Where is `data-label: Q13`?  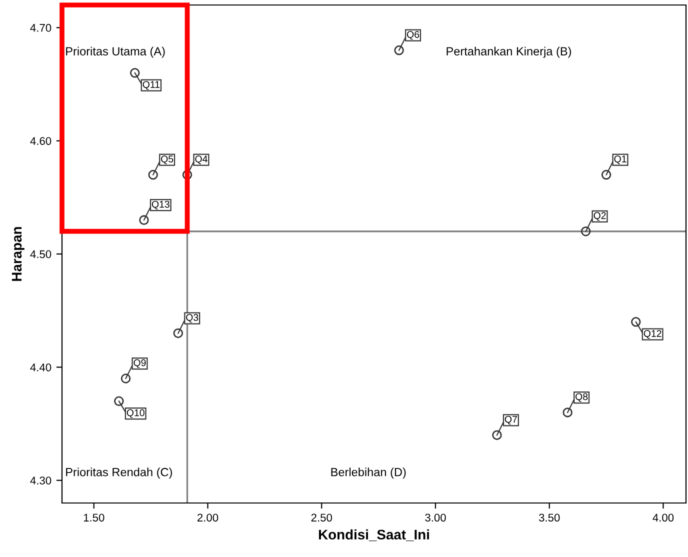 data-label: Q13 is located at coordinates (161, 205).